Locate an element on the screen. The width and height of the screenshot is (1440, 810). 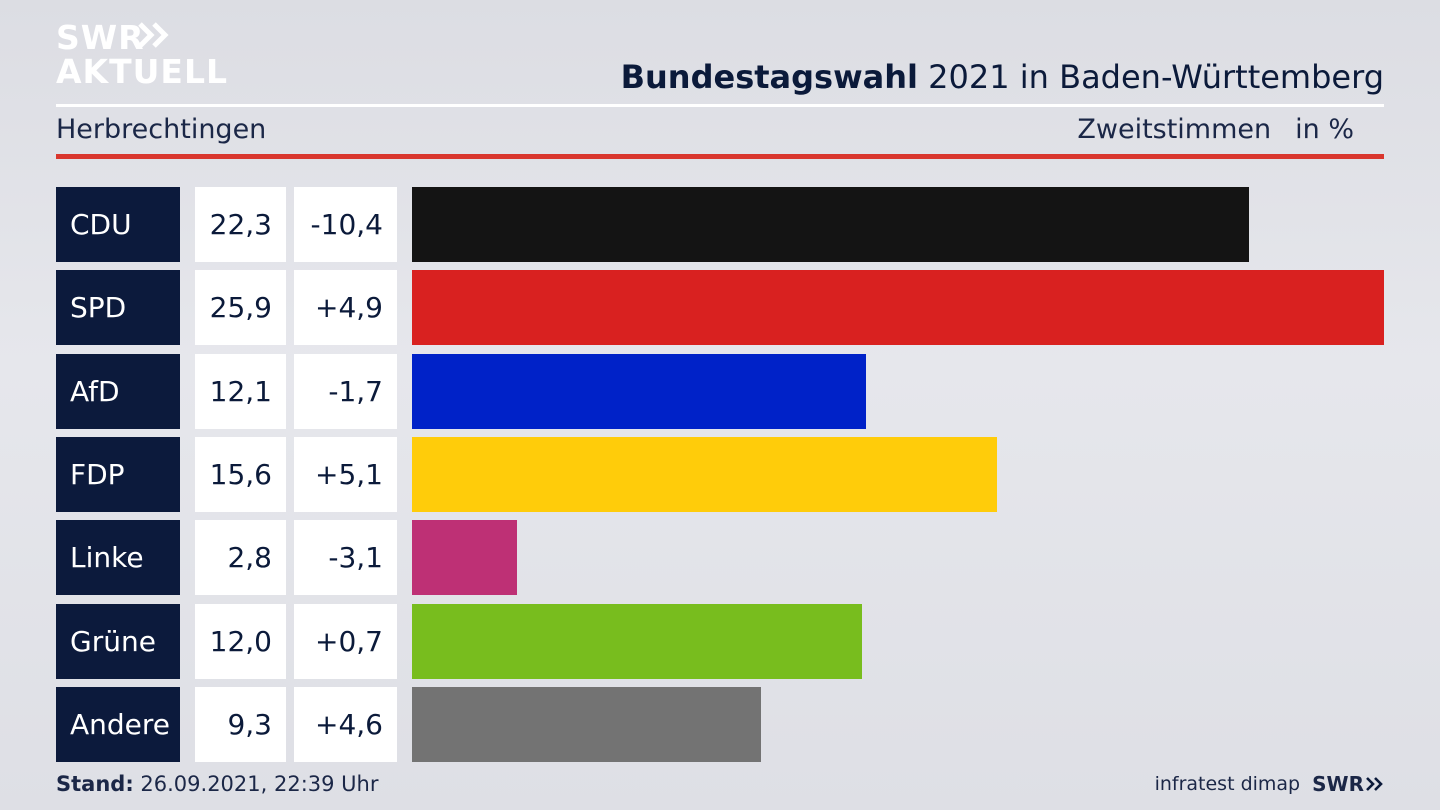
footer-swr-logo: SWR is located at coordinates (1348, 784).